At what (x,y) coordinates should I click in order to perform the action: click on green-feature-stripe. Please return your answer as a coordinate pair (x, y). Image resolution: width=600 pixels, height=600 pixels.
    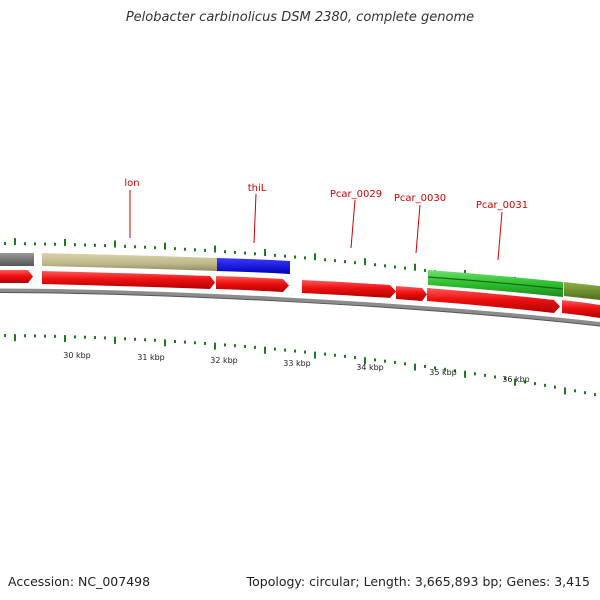
    Looking at the image, I should click on (495, 283).